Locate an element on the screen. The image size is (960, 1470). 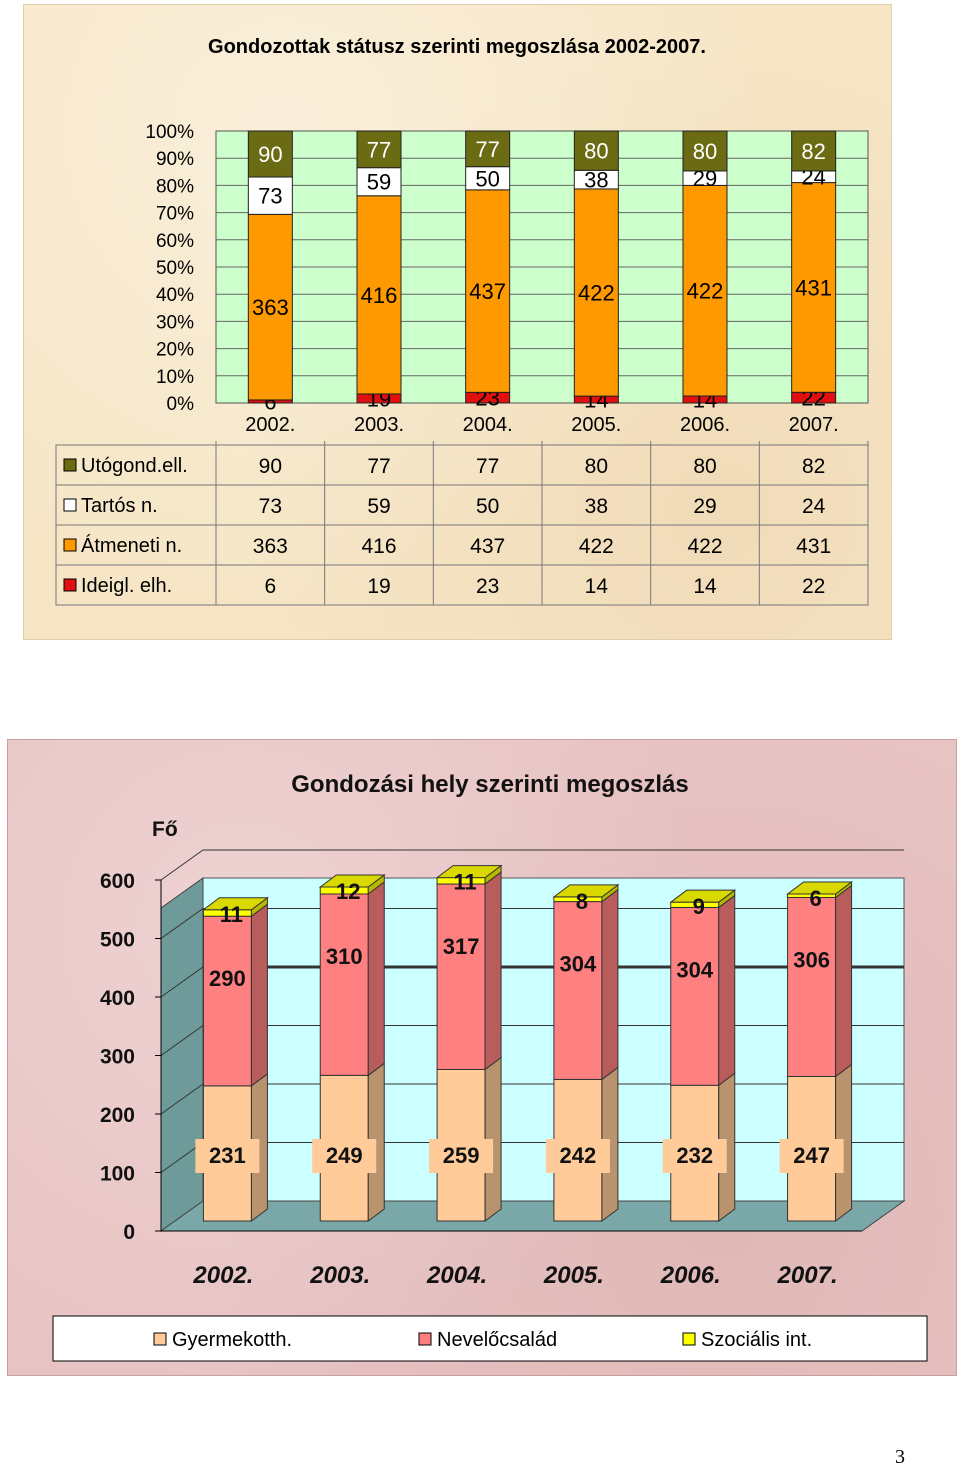
x-tick-label: 2006. is located at coordinates (705, 425).